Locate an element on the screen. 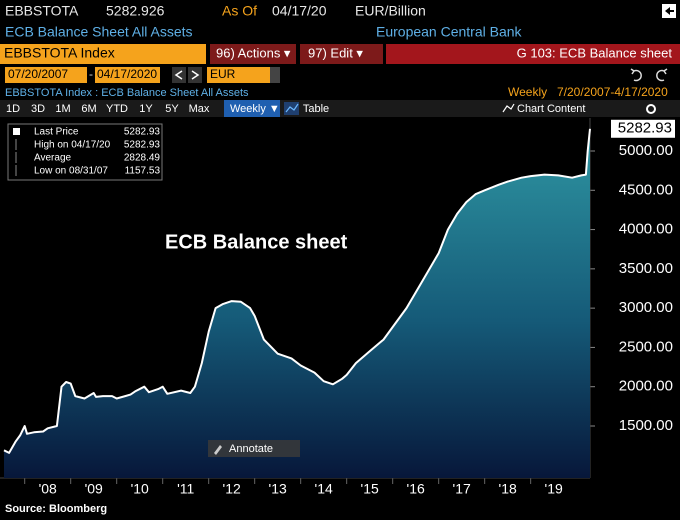 This screenshot has width=680, height=520. chart-content: Chart Content is located at coordinates (551, 109).